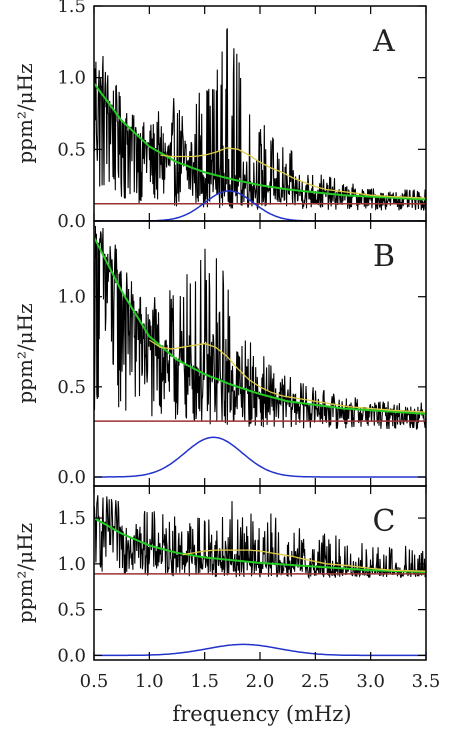 The height and width of the screenshot is (736, 452). Describe the element at coordinates (315, 681) in the screenshot. I see `x-tick-label: 2.5` at that location.